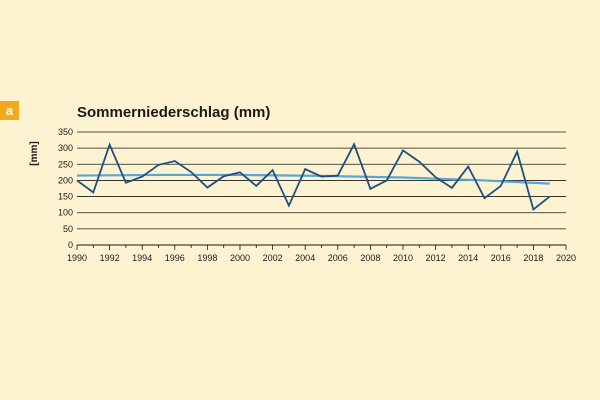 Image resolution: width=600 pixels, height=400 pixels. Describe the element at coordinates (34, 153) in the screenshot. I see `y-axis-label: [mm]` at that location.